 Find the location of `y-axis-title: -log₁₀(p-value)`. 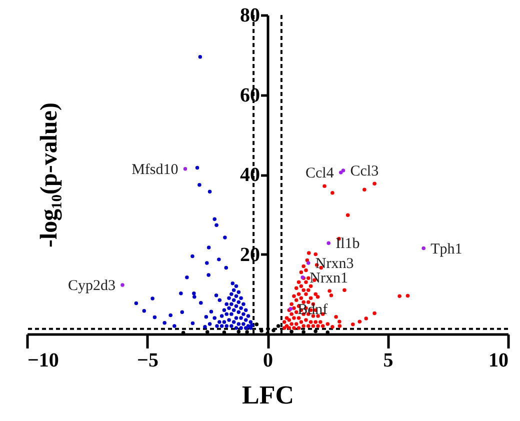

y-axis-title: -log₁₀(p-value) is located at coordinates (49, 175).